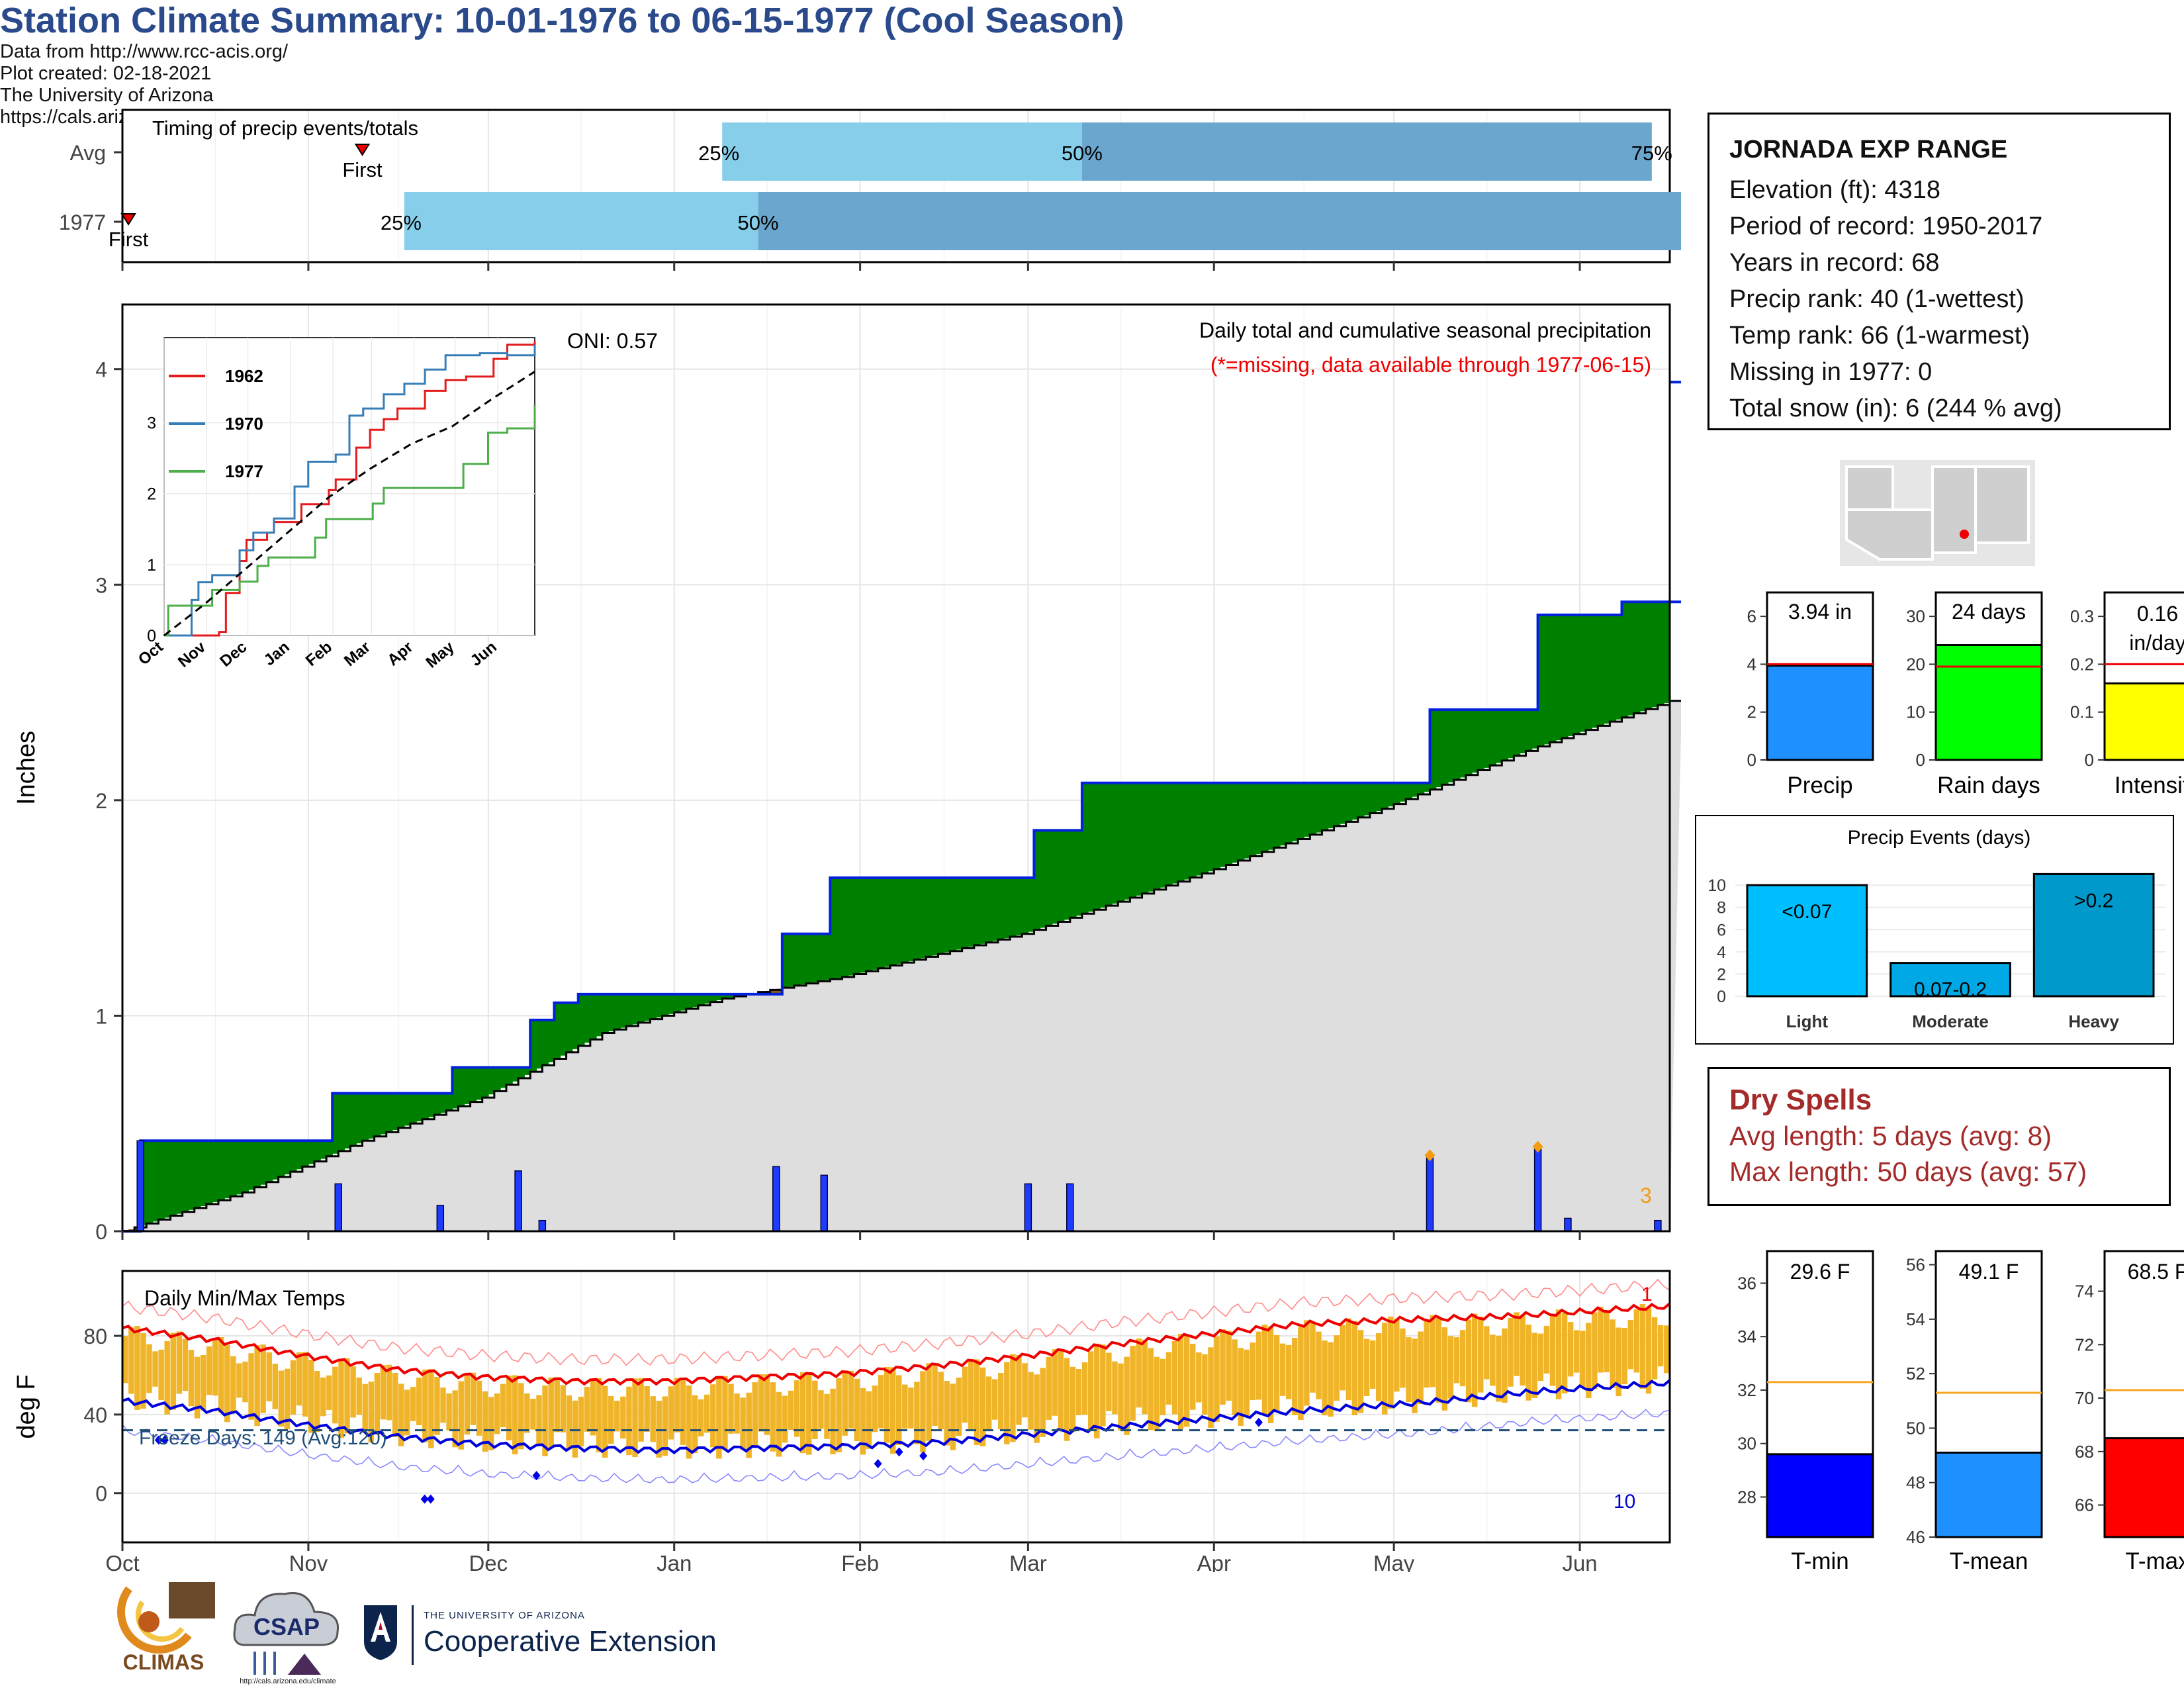  I want to click on temp-summary-value: 49.1 F, so click(1989, 1272).